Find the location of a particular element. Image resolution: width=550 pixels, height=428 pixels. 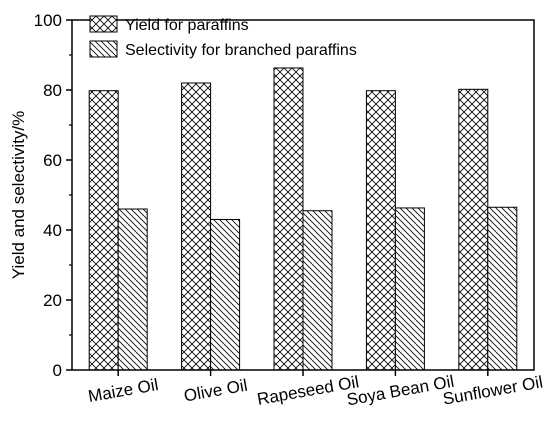

x-tick-label: Sunflower Oil is located at coordinates (492, 390).